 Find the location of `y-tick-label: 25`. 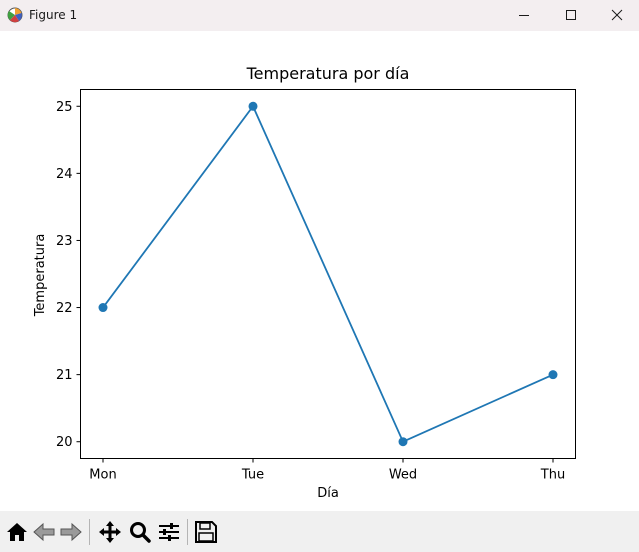

y-tick-label: 25 is located at coordinates (64, 107).